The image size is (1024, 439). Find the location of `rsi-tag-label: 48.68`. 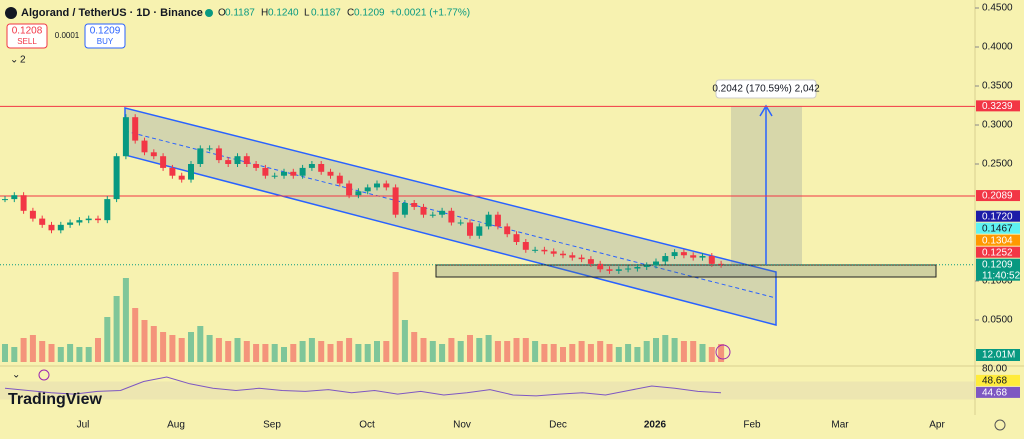

rsi-tag-label: 48.68 is located at coordinates (994, 381).